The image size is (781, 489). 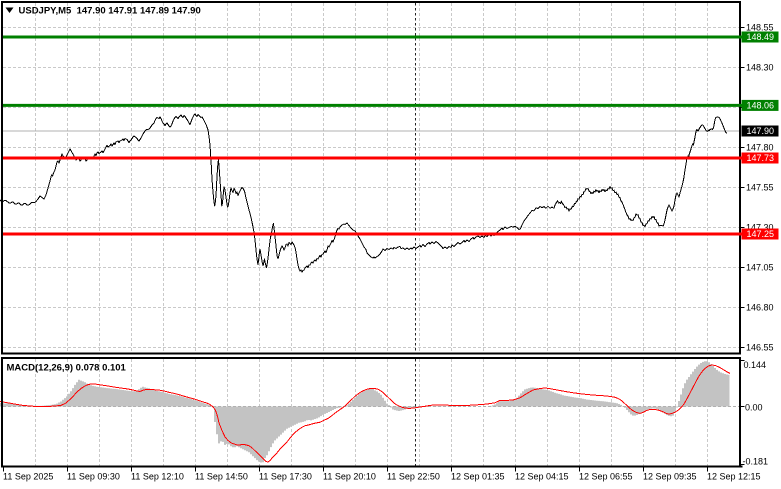 What do you see at coordinates (542, 476) in the screenshot?
I see `svg-text: 12 Sep 04:15` at bounding box center [542, 476].